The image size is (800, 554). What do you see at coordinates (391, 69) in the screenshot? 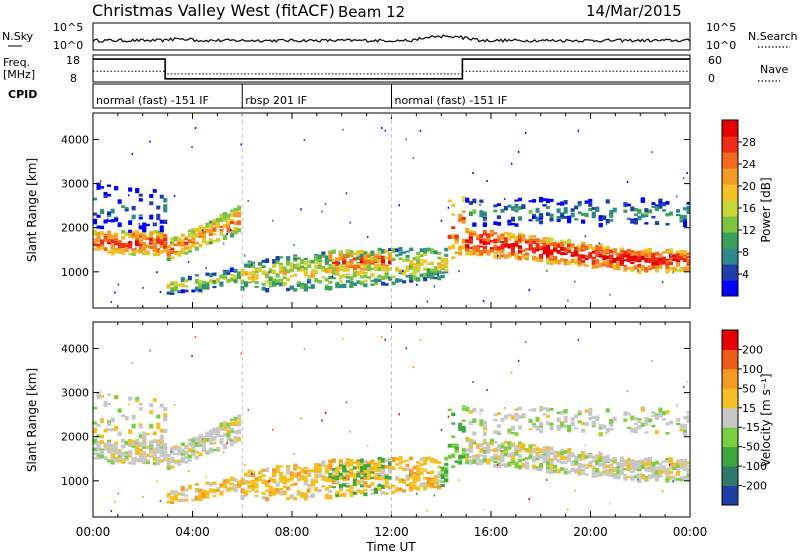
I see `freq-trace` at bounding box center [391, 69].